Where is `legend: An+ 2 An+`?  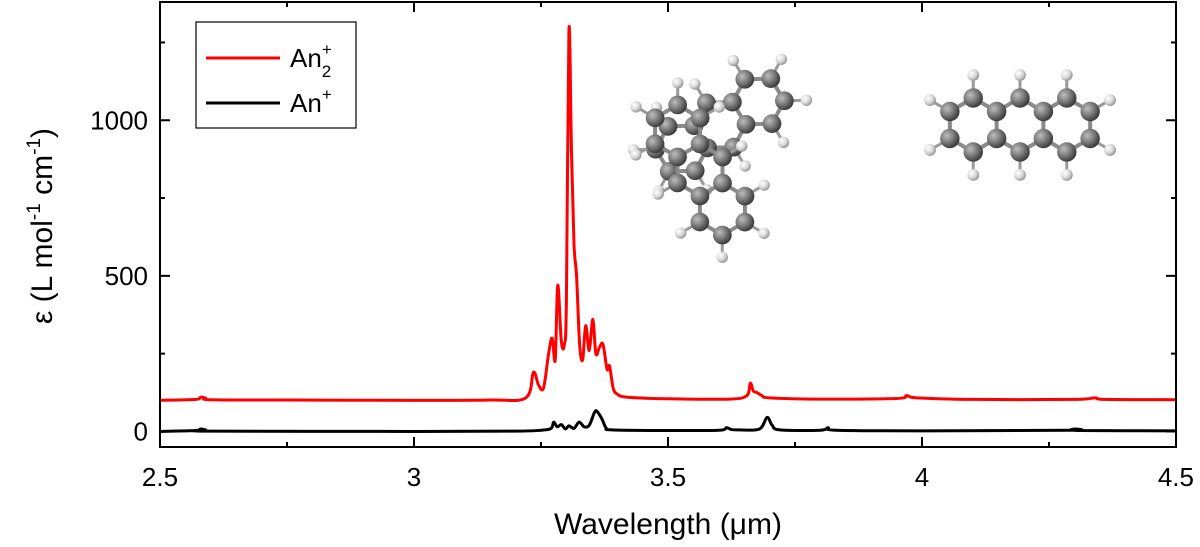
legend: An+ 2 An+ is located at coordinates (276, 75).